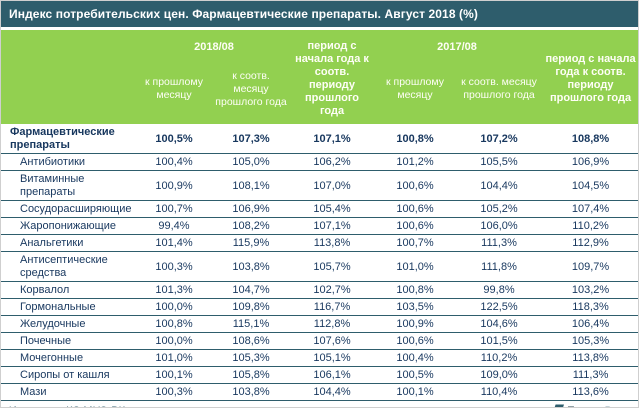 This screenshot has height=408, width=639. What do you see at coordinates (589, 341) in the screenshot?
I see `value-cell: 105,3%` at bounding box center [589, 341].